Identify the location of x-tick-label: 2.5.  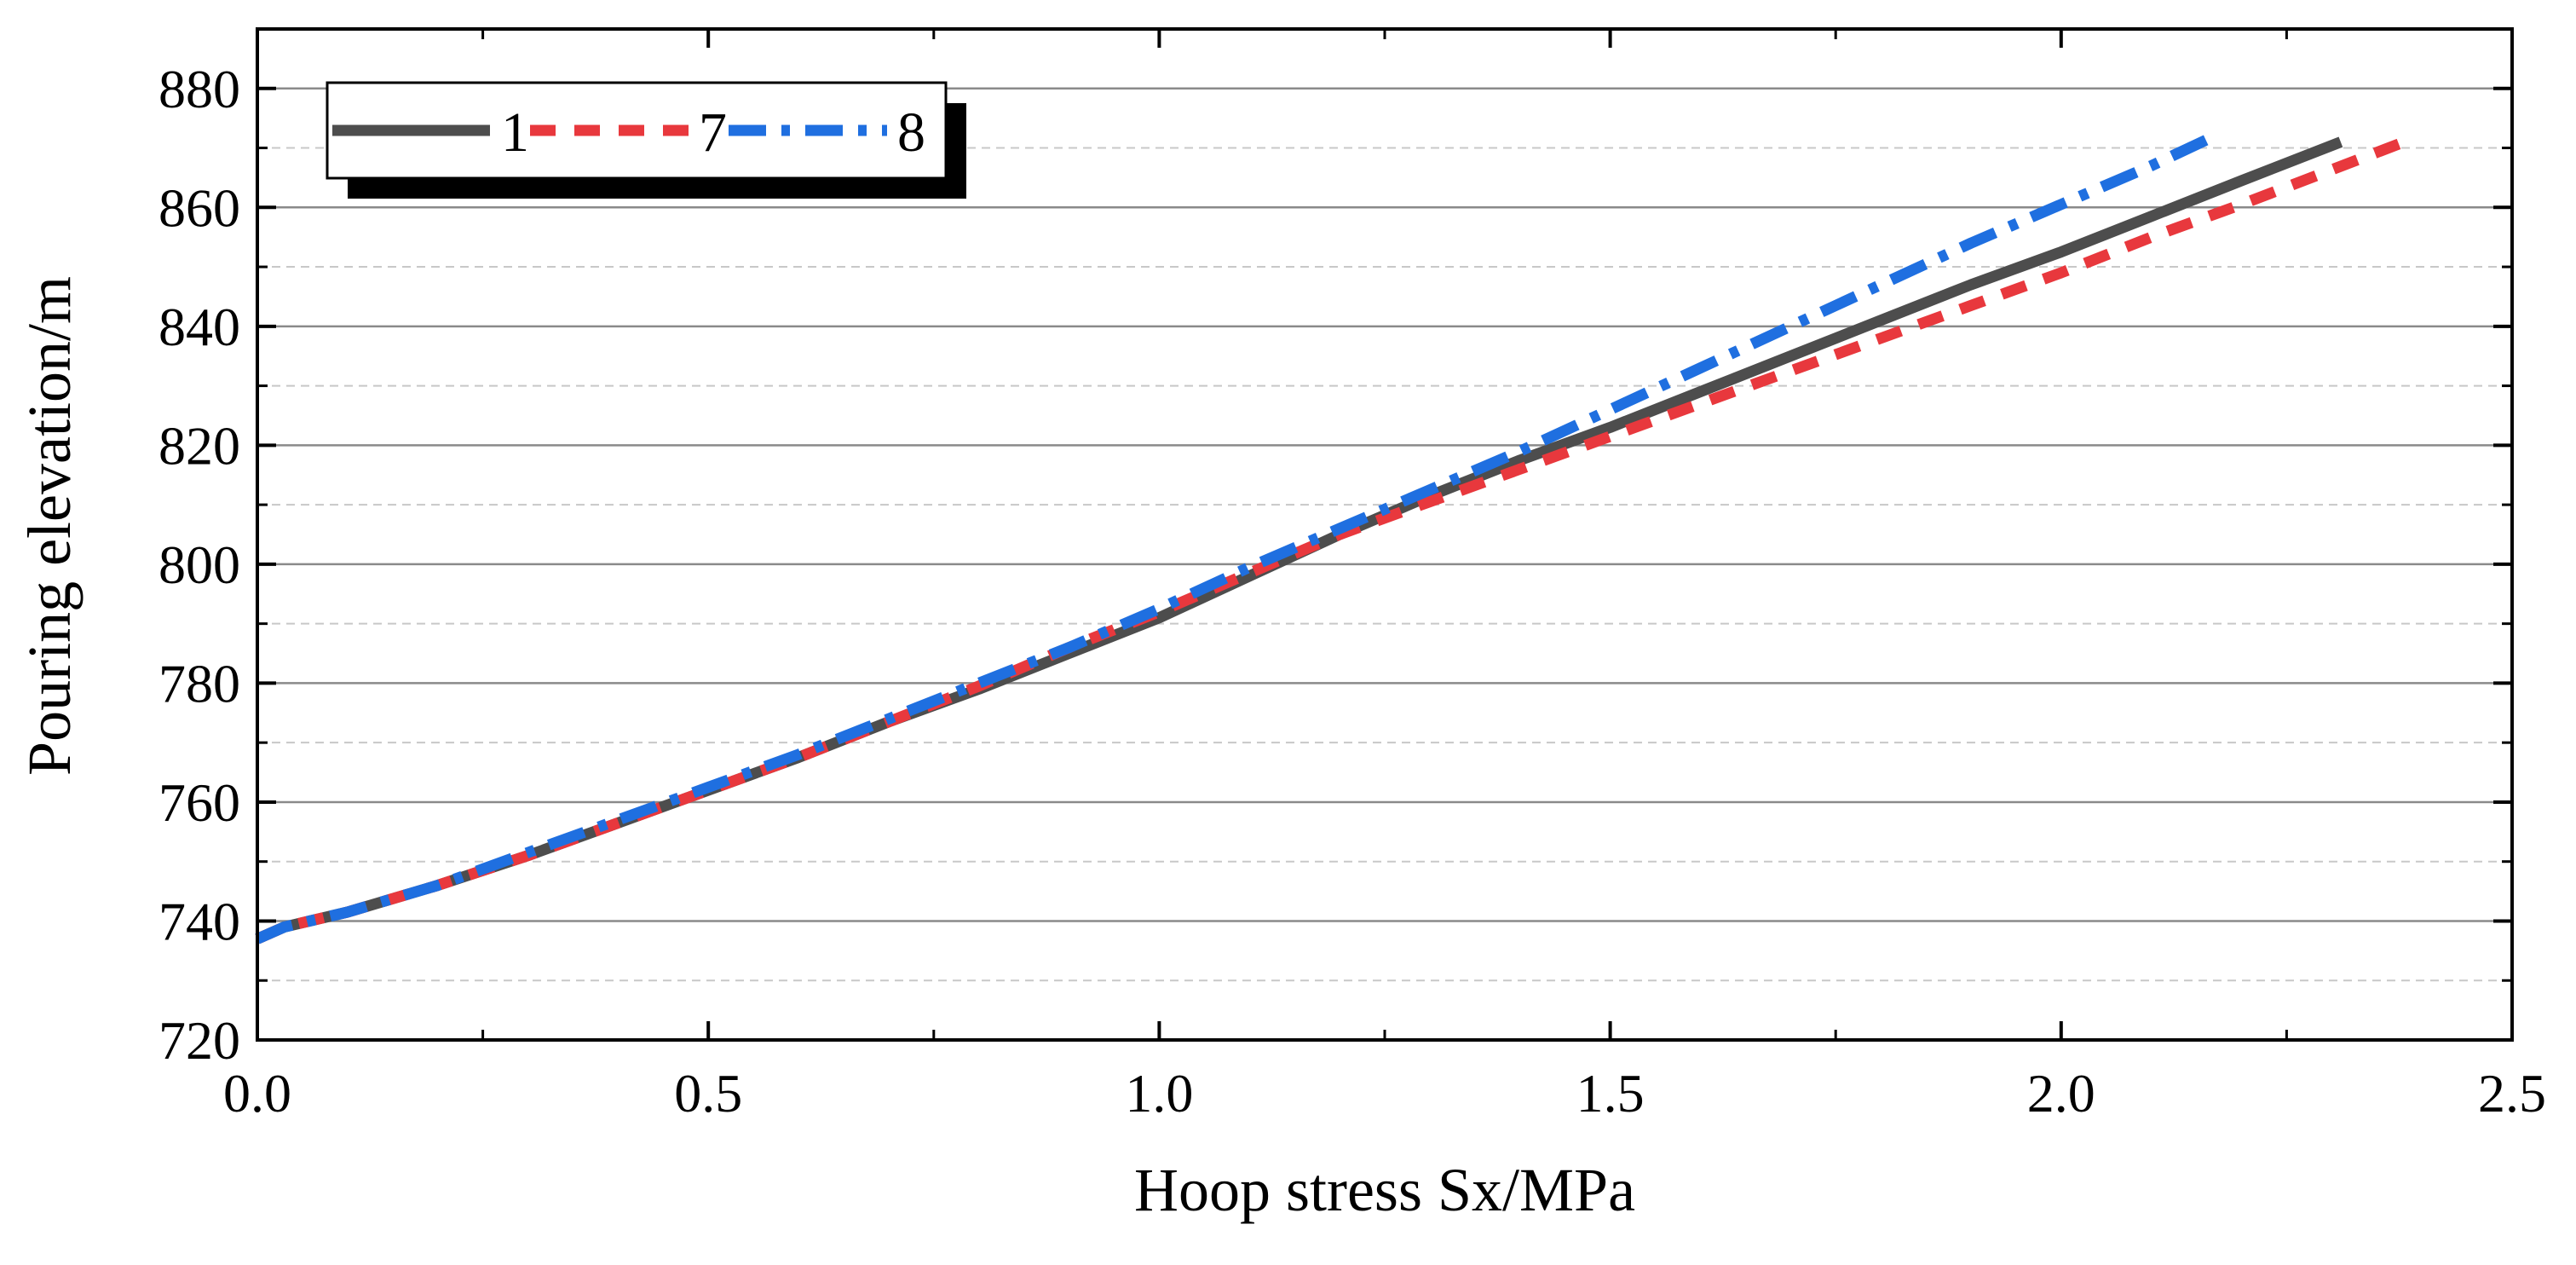
(2512, 1093).